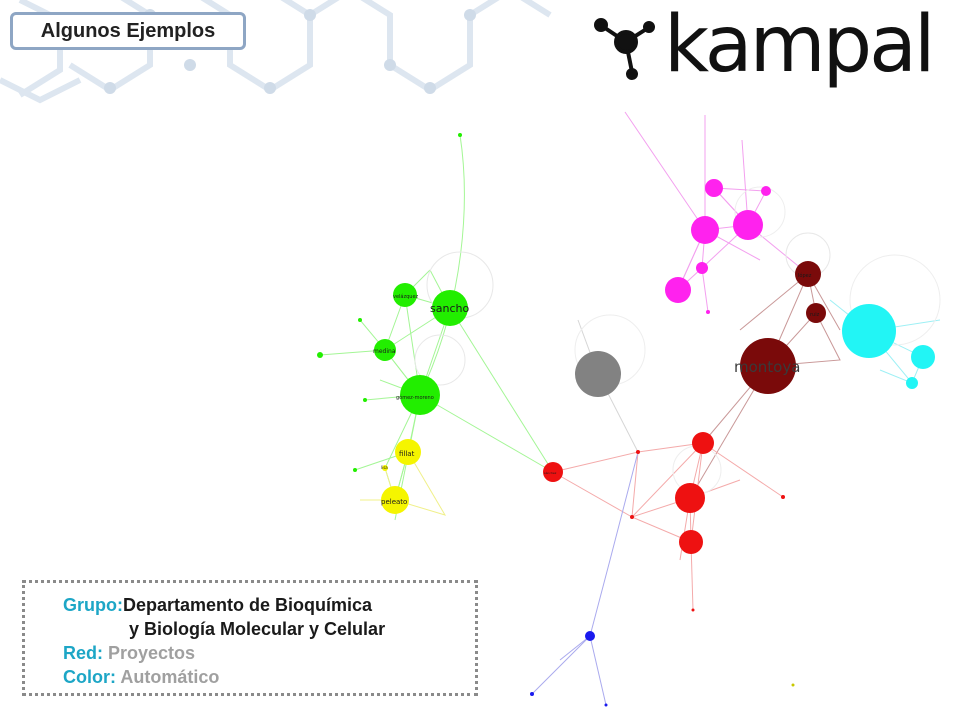 The width and height of the screenshot is (960, 720). What do you see at coordinates (89, 677) in the screenshot?
I see `color-label: Color:` at bounding box center [89, 677].